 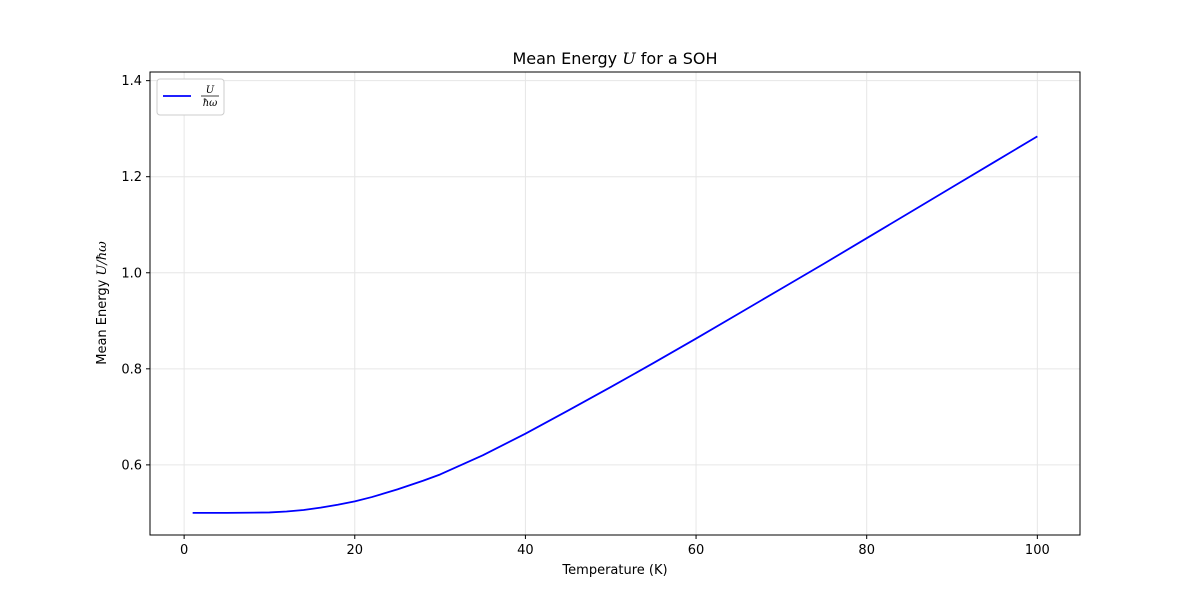 I want to click on x-tick-label: 100, so click(x=1037, y=550).